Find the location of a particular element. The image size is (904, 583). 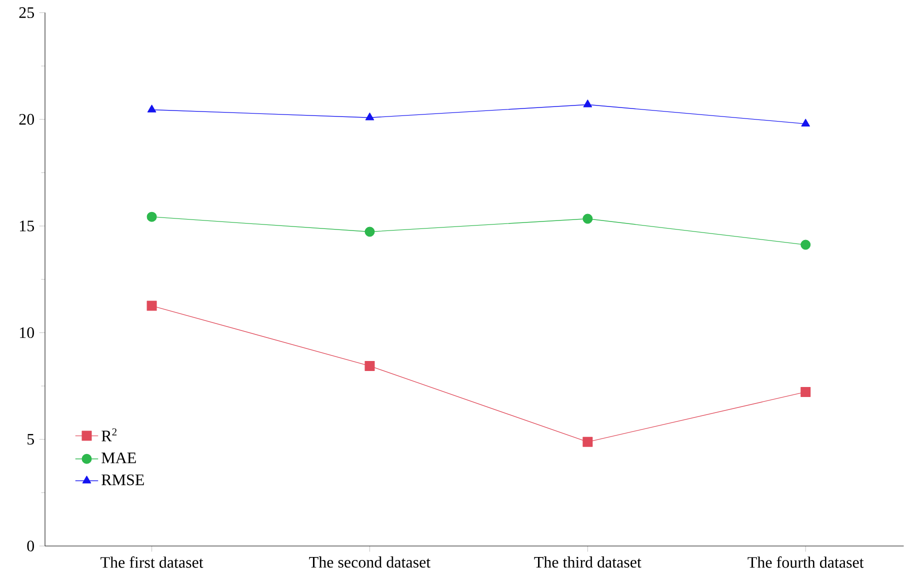

y-tick-label: 5 is located at coordinates (31, 439).